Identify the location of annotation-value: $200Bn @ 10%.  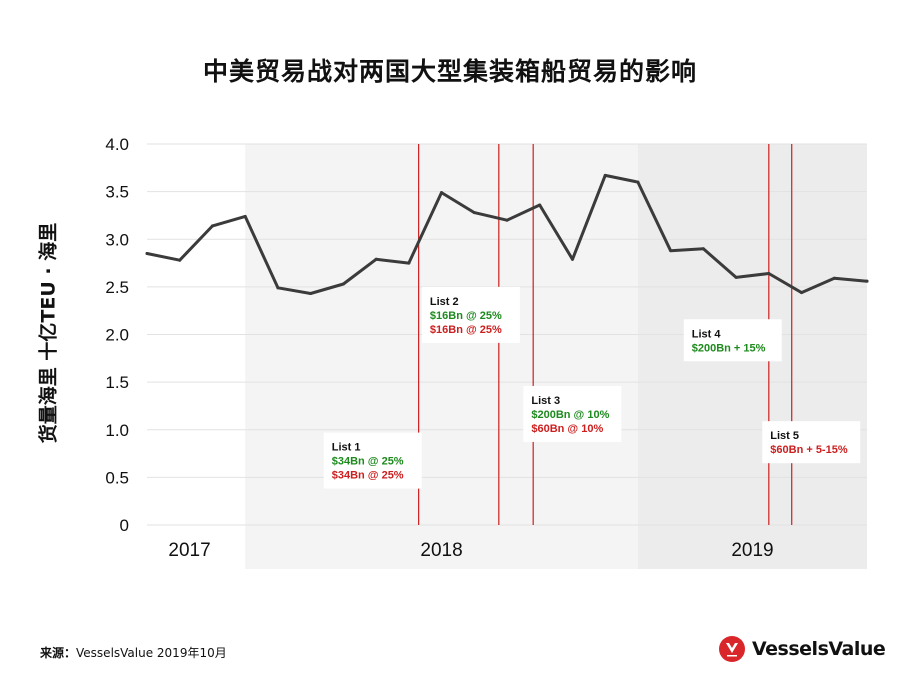
(570, 415).